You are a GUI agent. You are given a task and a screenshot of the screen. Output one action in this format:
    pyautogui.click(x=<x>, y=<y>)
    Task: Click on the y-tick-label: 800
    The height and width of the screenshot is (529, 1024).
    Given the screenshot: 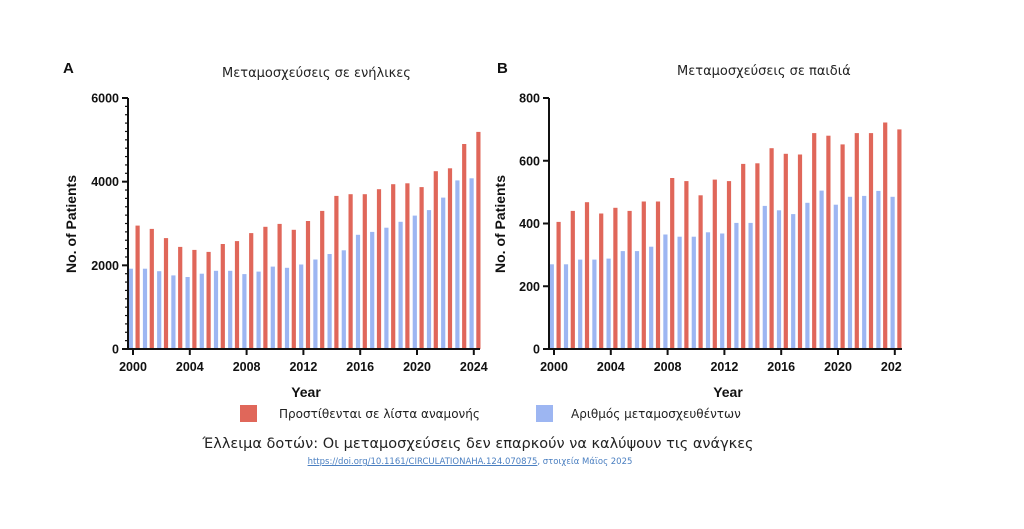 What is the action you would take?
    pyautogui.click(x=529, y=99)
    